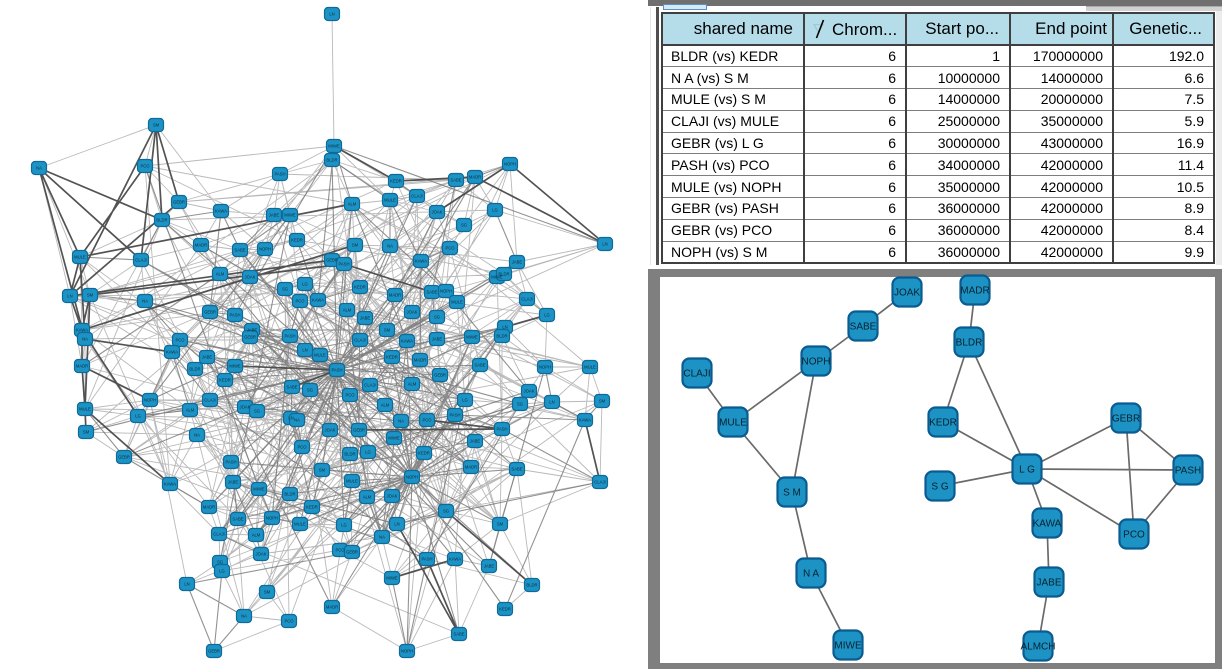 The image size is (1222, 669). Describe the element at coordinates (939, 487) in the screenshot. I see `svg-text: S G` at that location.